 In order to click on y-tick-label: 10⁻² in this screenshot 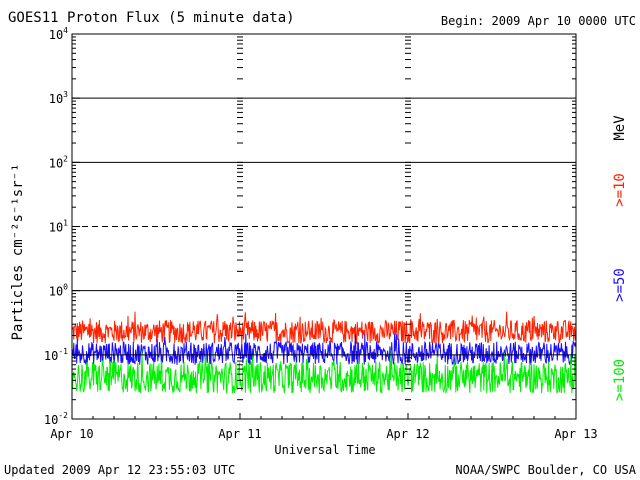, I will do `click(56, 419)`.